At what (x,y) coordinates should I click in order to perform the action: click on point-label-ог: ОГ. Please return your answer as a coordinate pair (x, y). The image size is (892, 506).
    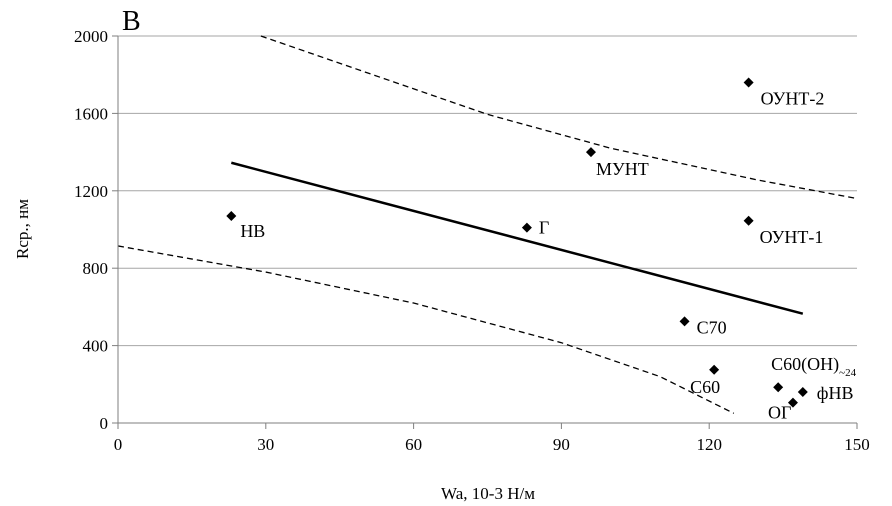
    Looking at the image, I should click on (779, 413).